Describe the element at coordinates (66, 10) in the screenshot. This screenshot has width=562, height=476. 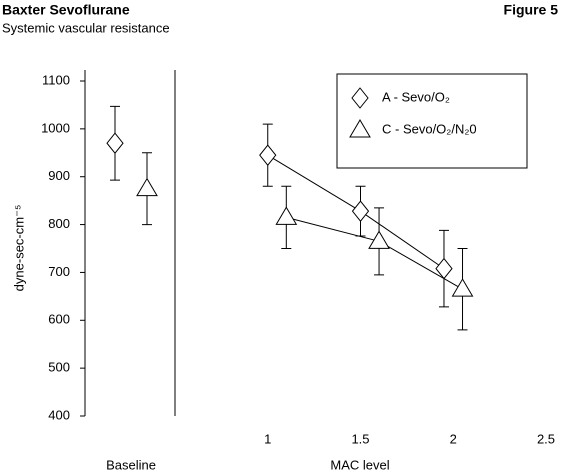
I see `chart-title: Baxter Sevoflurane` at that location.